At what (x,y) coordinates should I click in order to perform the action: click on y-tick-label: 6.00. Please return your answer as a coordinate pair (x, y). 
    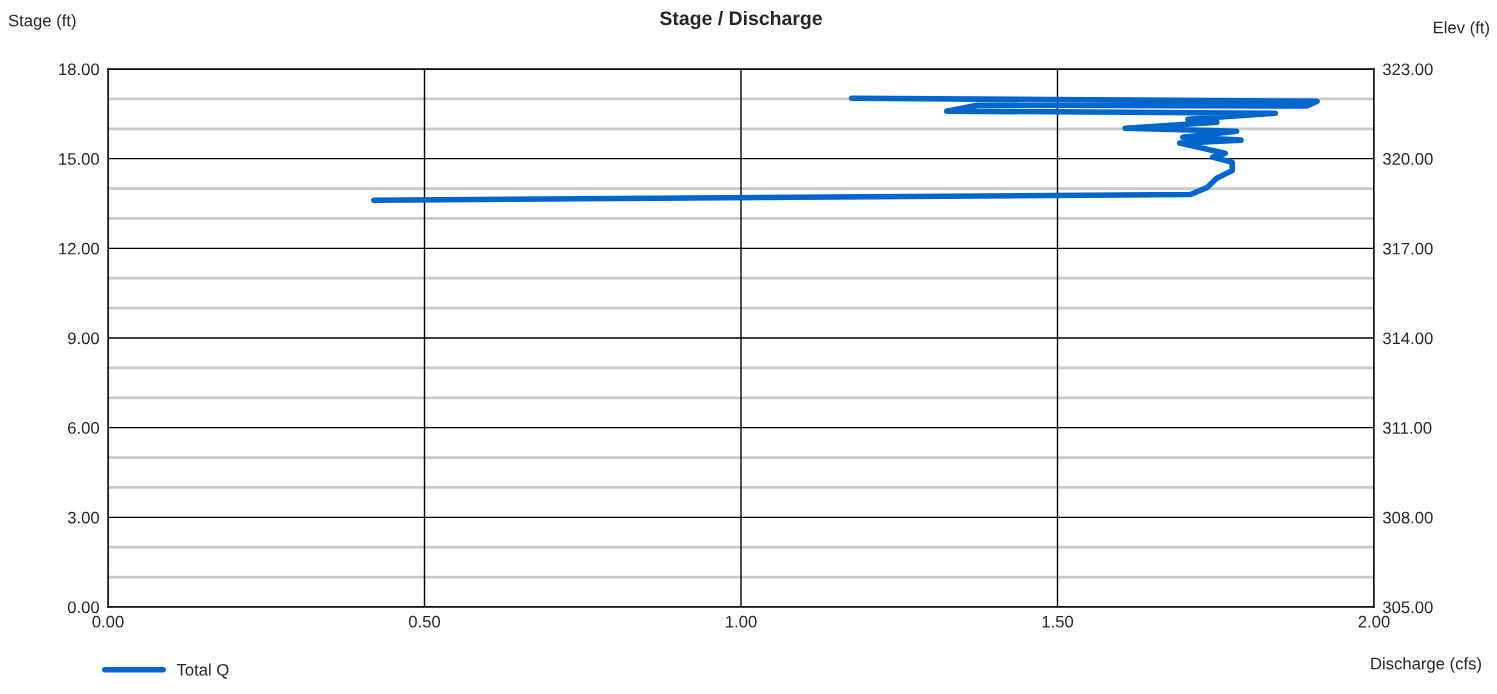
    Looking at the image, I should click on (84, 428).